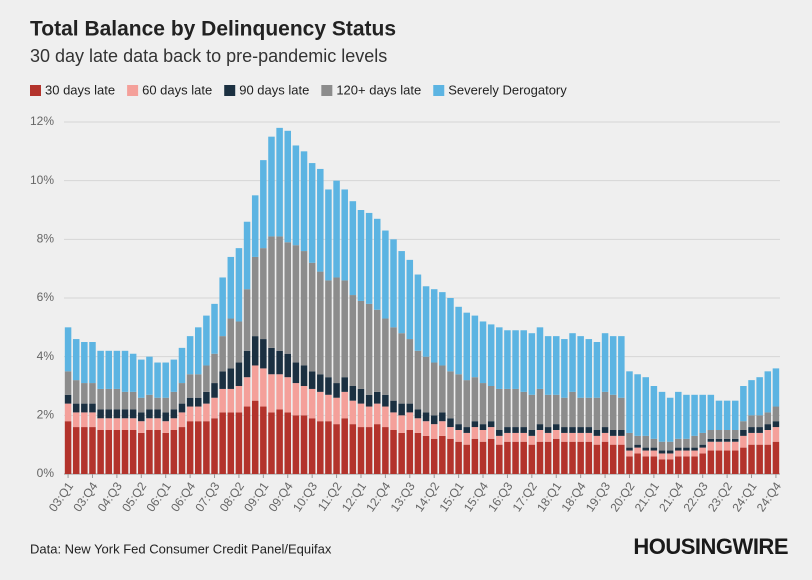 The height and width of the screenshot is (580, 812). Describe the element at coordinates (42, 121) in the screenshot. I see `y-tick-label: 12%` at that location.